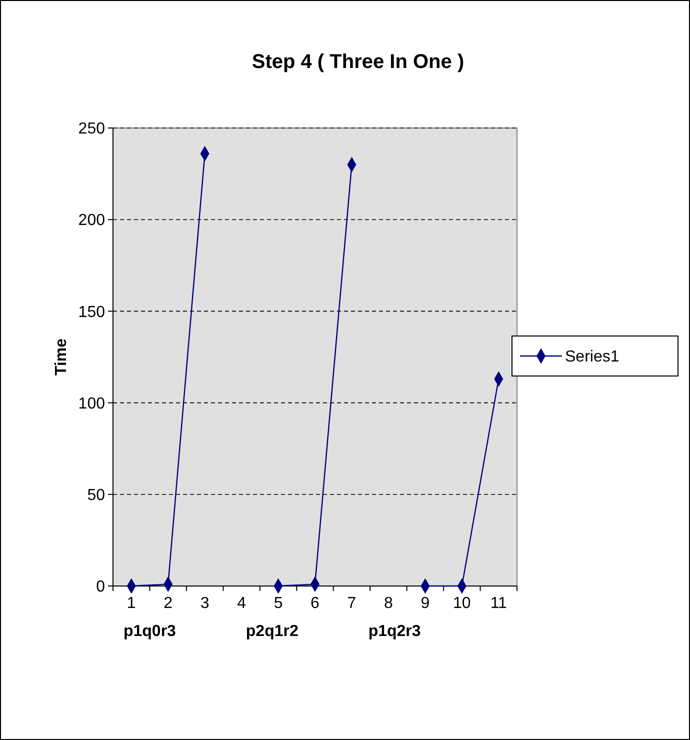 This screenshot has width=690, height=740. What do you see at coordinates (499, 603) in the screenshot?
I see `x-tick-label: 11` at bounding box center [499, 603].